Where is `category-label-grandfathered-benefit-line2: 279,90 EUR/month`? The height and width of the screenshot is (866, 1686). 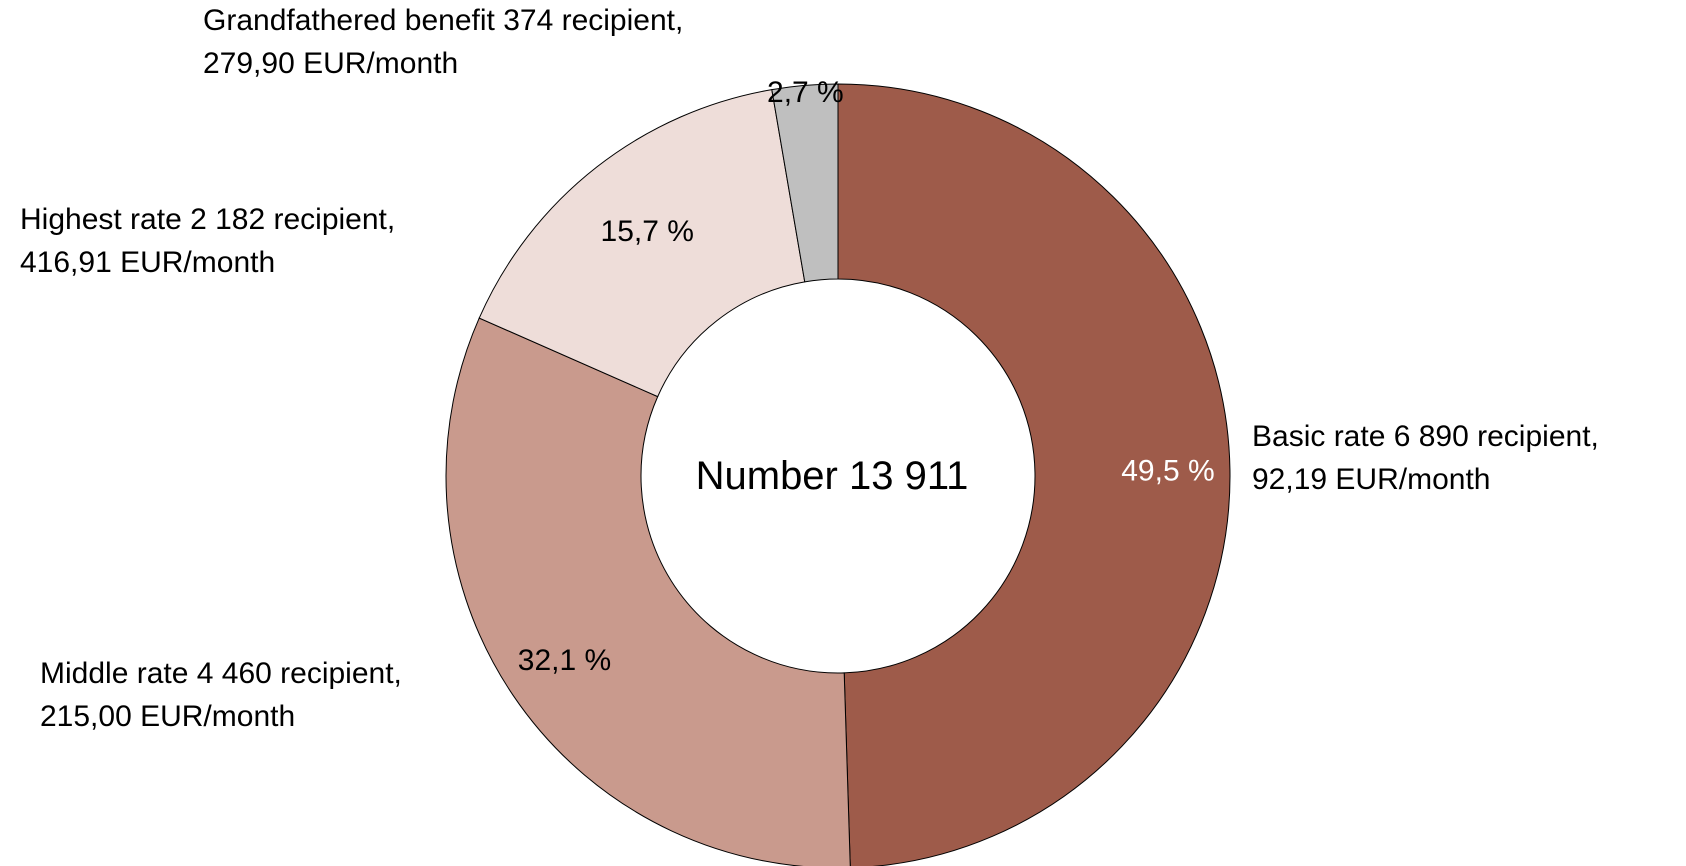 category-label-grandfathered-benefit-line2: 279,90 EUR/month is located at coordinates (330, 63).